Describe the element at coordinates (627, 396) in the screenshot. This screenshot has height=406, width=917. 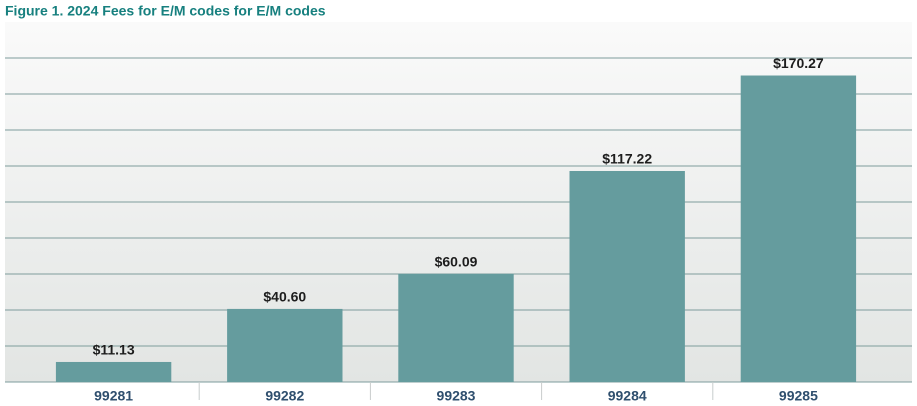
I see `x-tick-label: 99284` at that location.